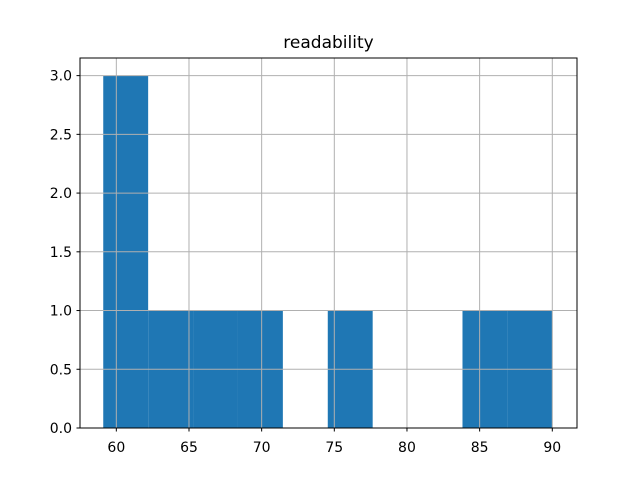 Image resolution: width=640 pixels, height=480 pixels. Describe the element at coordinates (61, 194) in the screenshot. I see `y-tick-label: 2.0` at that location.